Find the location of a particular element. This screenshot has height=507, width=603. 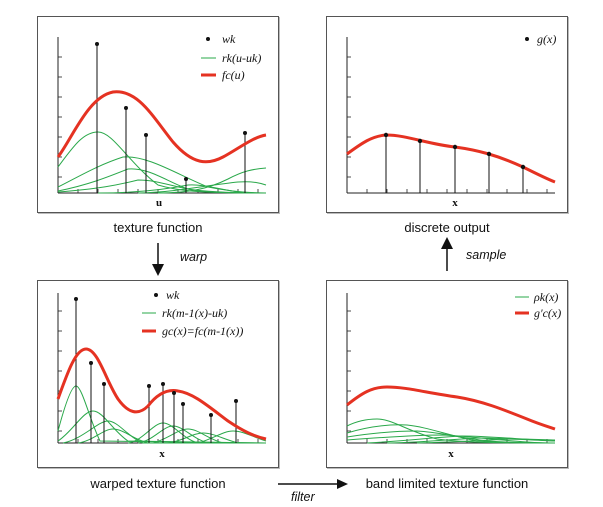

caption-warped-texture: warped texture function is located at coordinates (158, 483).